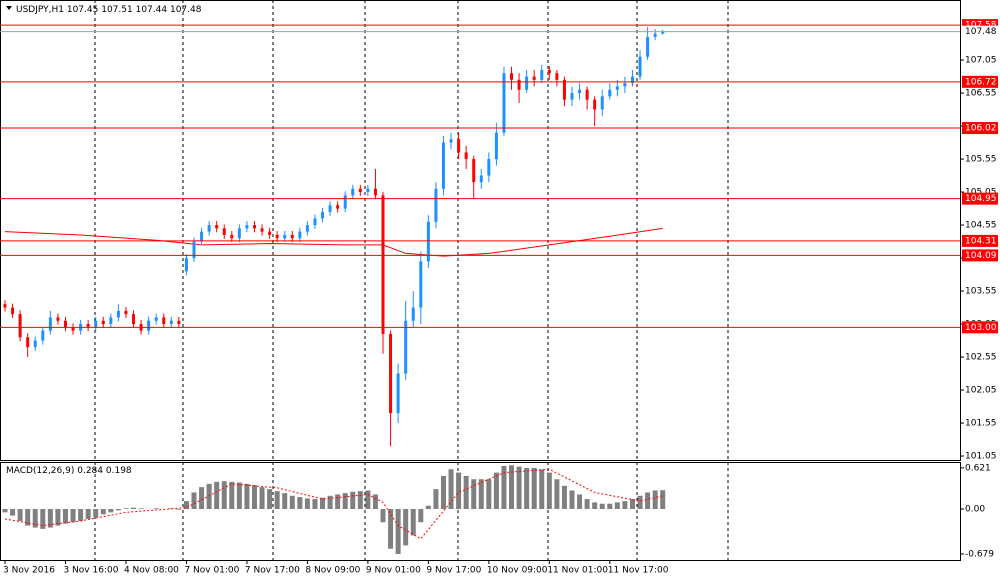 This screenshot has width=1000, height=580. Describe the element at coordinates (981, 457) in the screenshot. I see `y-tick-label: 101.05` at that location.